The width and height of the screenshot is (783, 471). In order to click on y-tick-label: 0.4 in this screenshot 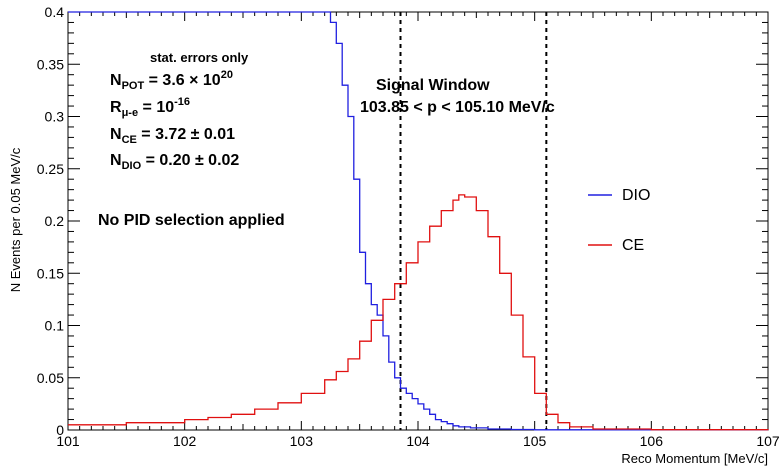, I will do `click(55, 12)`.